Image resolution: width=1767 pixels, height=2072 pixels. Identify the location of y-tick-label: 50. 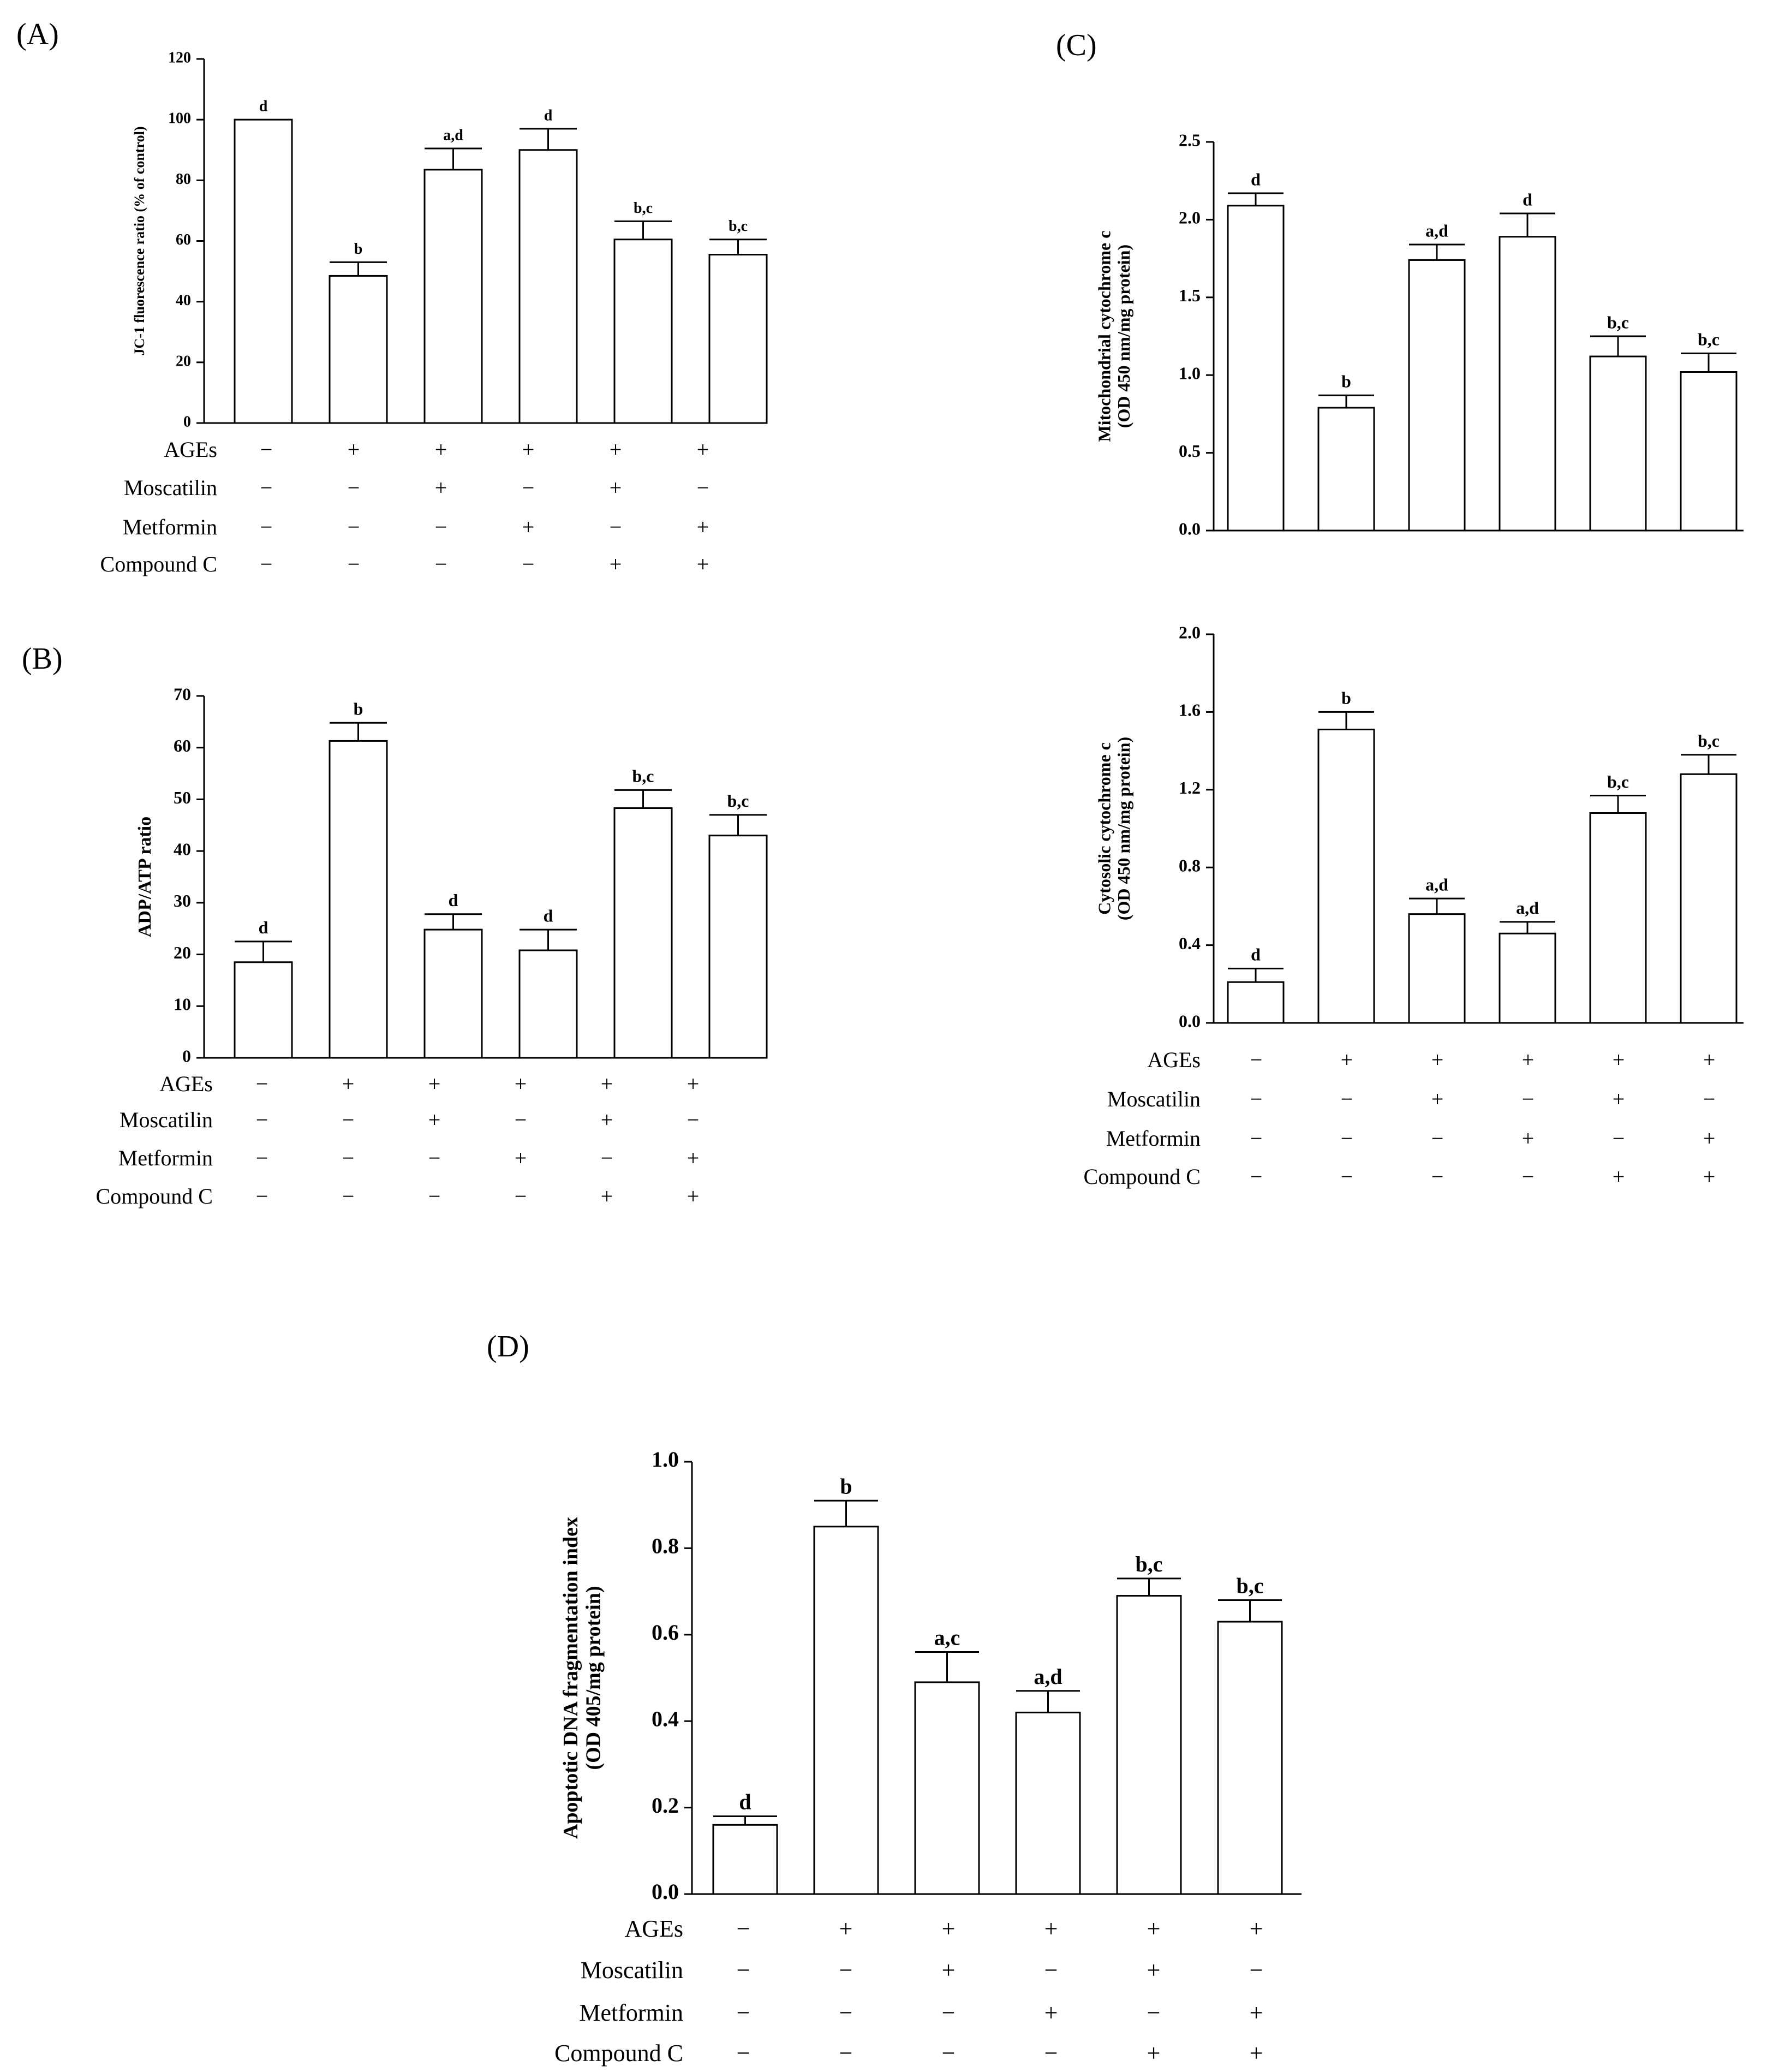
(182, 797).